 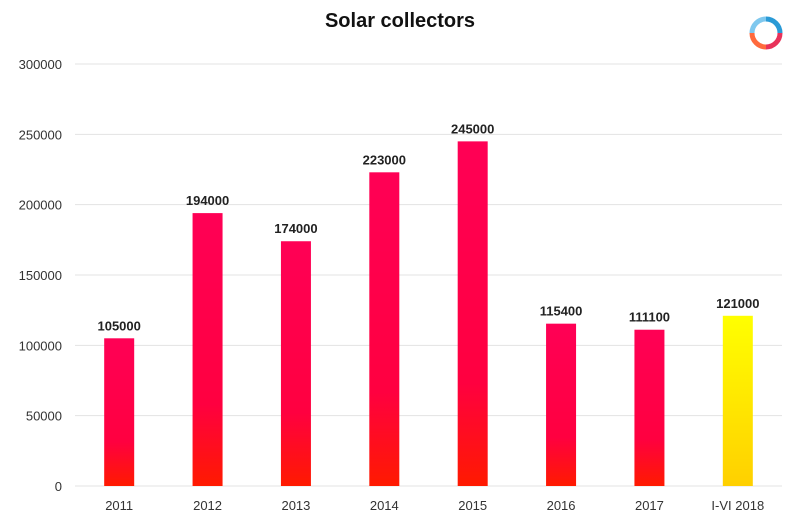 I want to click on y-axis-ticks: 0 50000 100000 150000 200000 250000 300000, so click(x=40, y=275).